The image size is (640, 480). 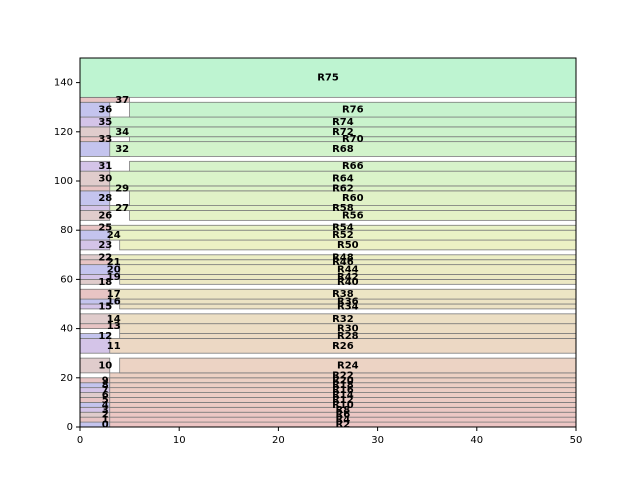 I want to click on left-cell-label-17: 17, so click(x=114, y=294).